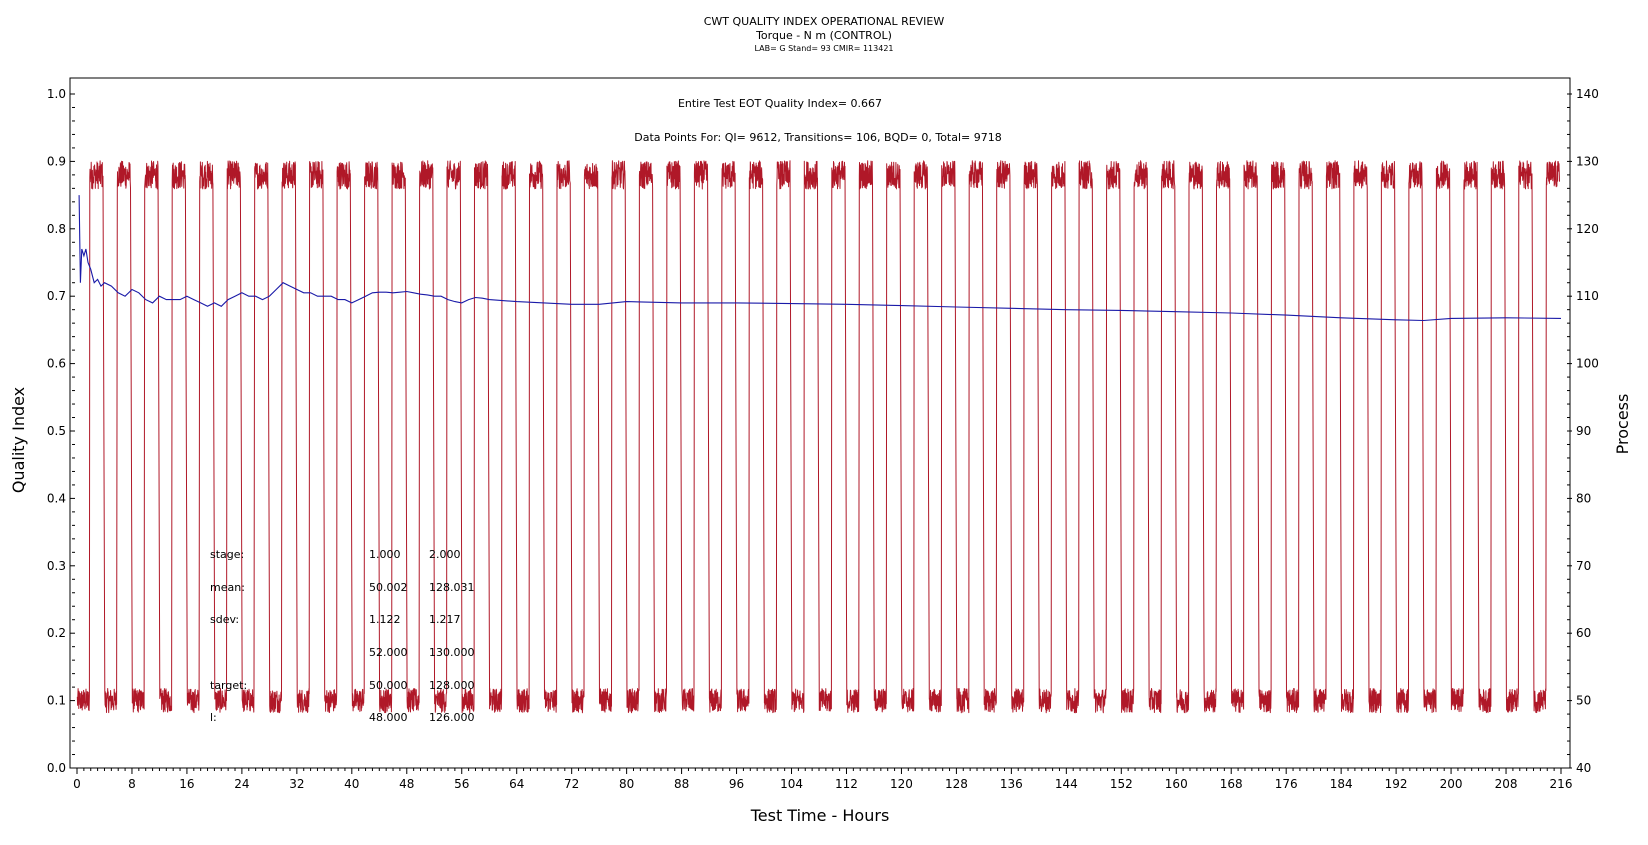 The height and width of the screenshot is (845, 1648). What do you see at coordinates (186, 784) in the screenshot?
I see `x-tick-label-2: 16` at bounding box center [186, 784].